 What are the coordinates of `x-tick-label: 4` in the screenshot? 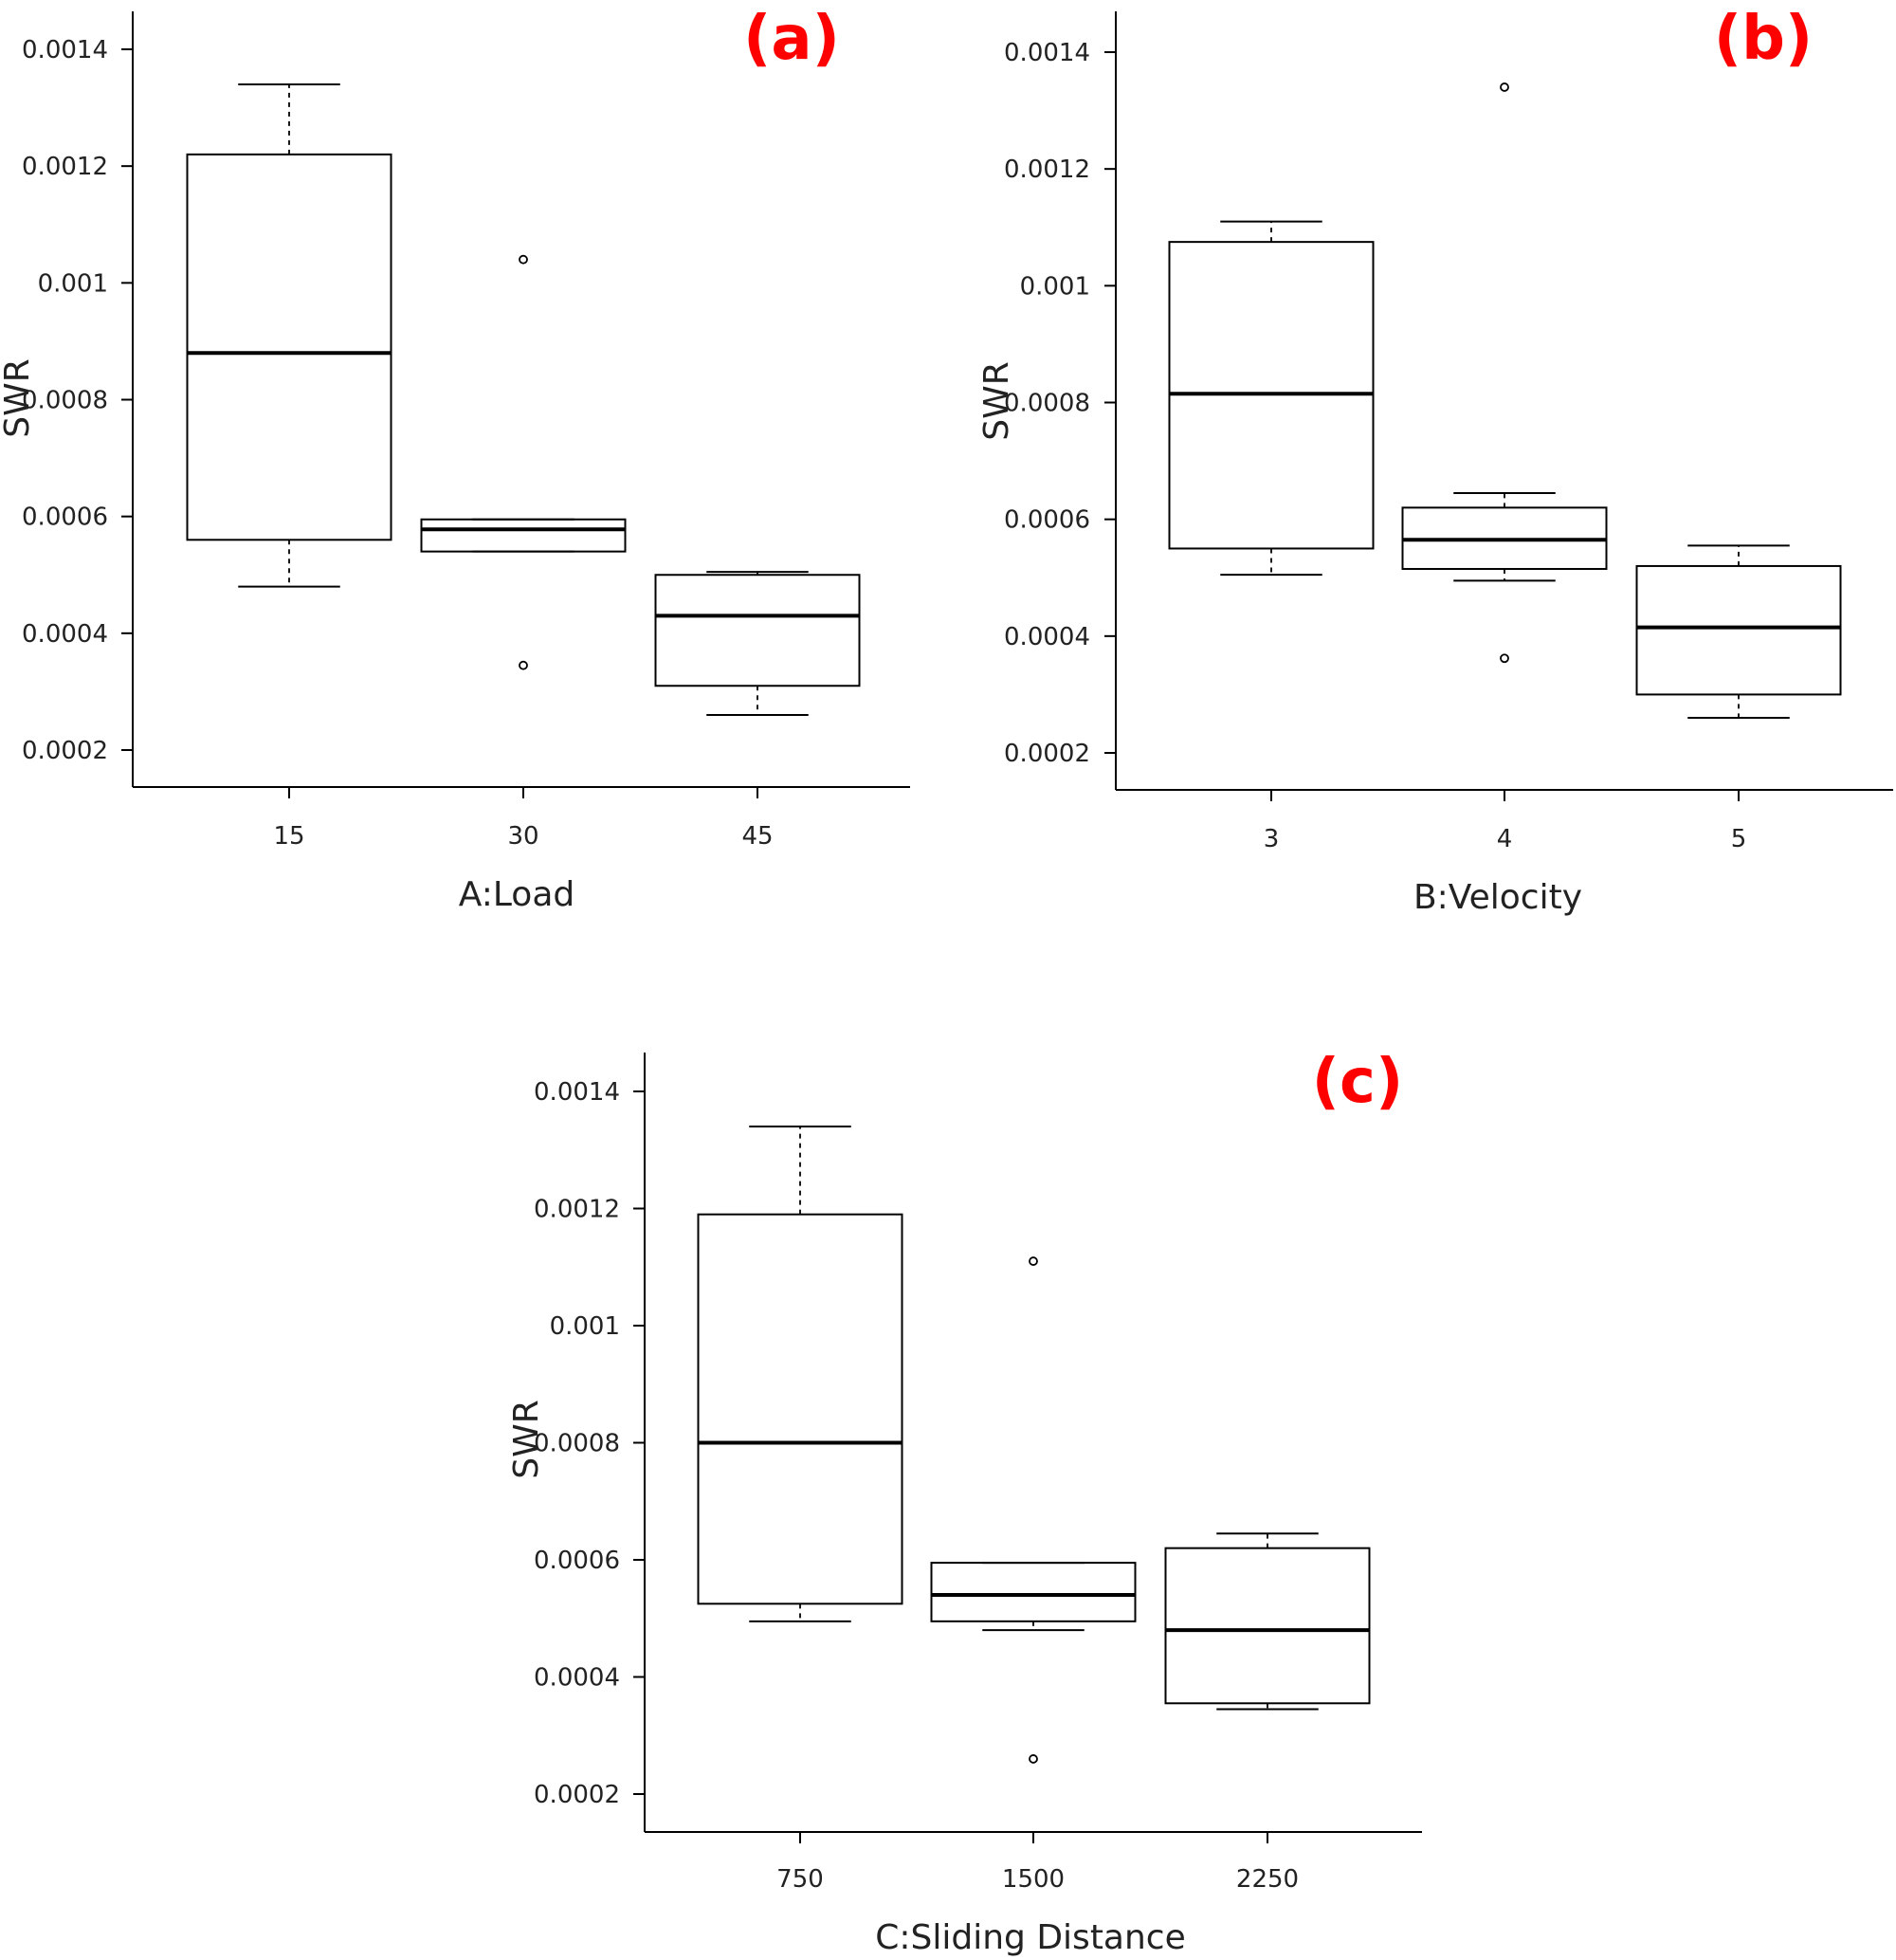 It's located at (1505, 839).